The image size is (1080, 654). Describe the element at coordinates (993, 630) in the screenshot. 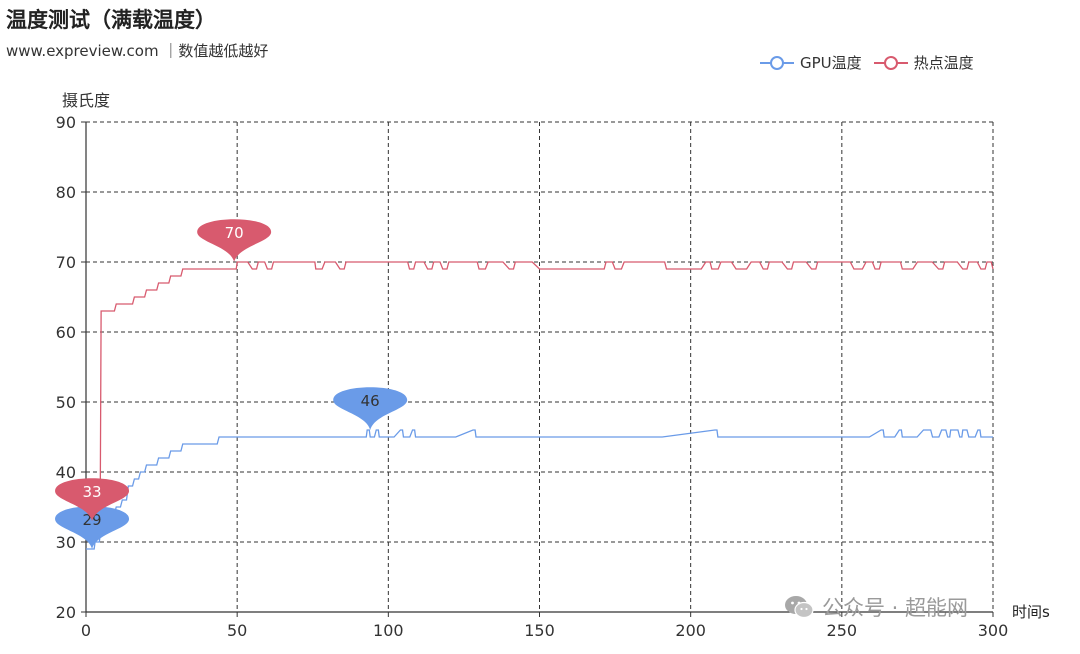

I see `x-tick-label: 300` at that location.